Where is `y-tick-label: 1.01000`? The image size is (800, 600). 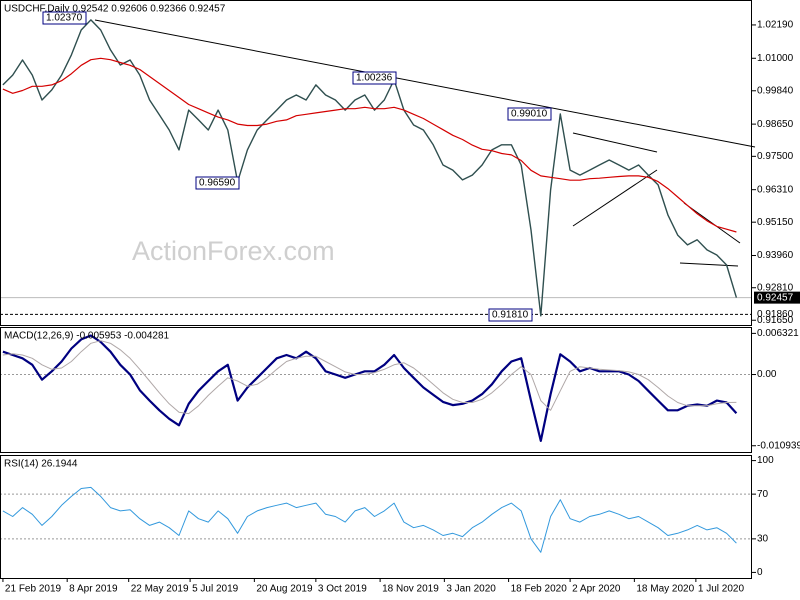 y-tick-label: 1.01000 is located at coordinates (775, 58).